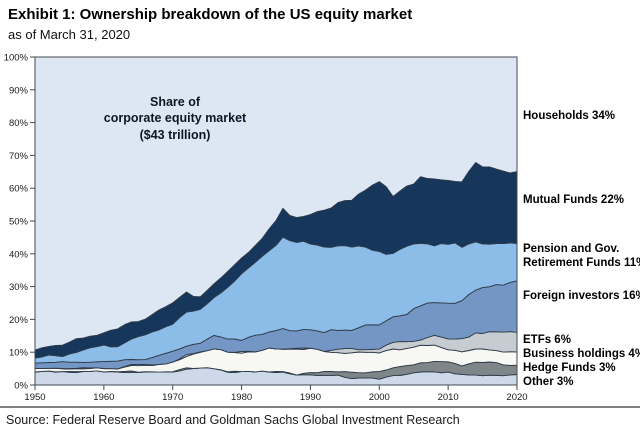 The height and width of the screenshot is (441, 640). What do you see at coordinates (310, 397) in the screenshot?
I see `x-tick-label: 1990` at bounding box center [310, 397].